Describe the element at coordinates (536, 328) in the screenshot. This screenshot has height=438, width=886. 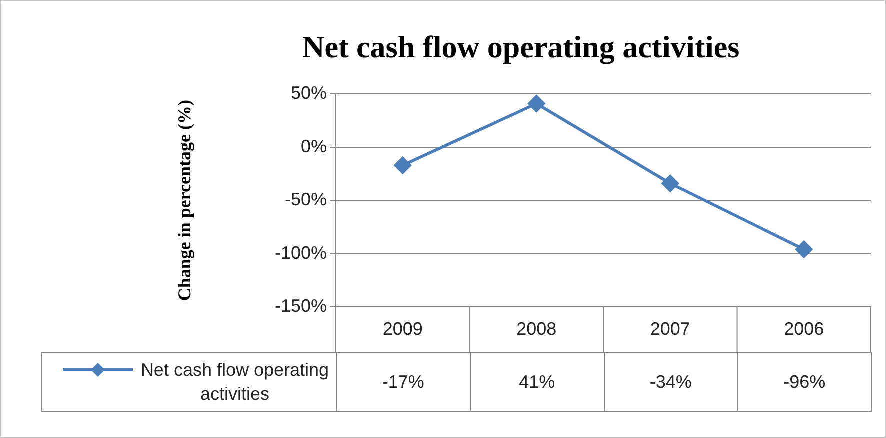
I see `x-tick-label: 2008` at that location.